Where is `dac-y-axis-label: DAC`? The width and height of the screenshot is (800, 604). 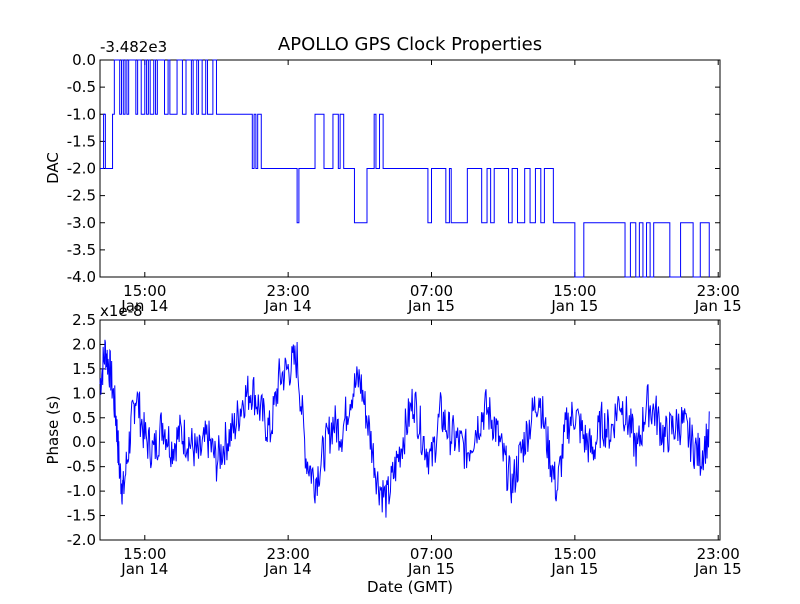 dac-y-axis-label: DAC is located at coordinates (53, 168).